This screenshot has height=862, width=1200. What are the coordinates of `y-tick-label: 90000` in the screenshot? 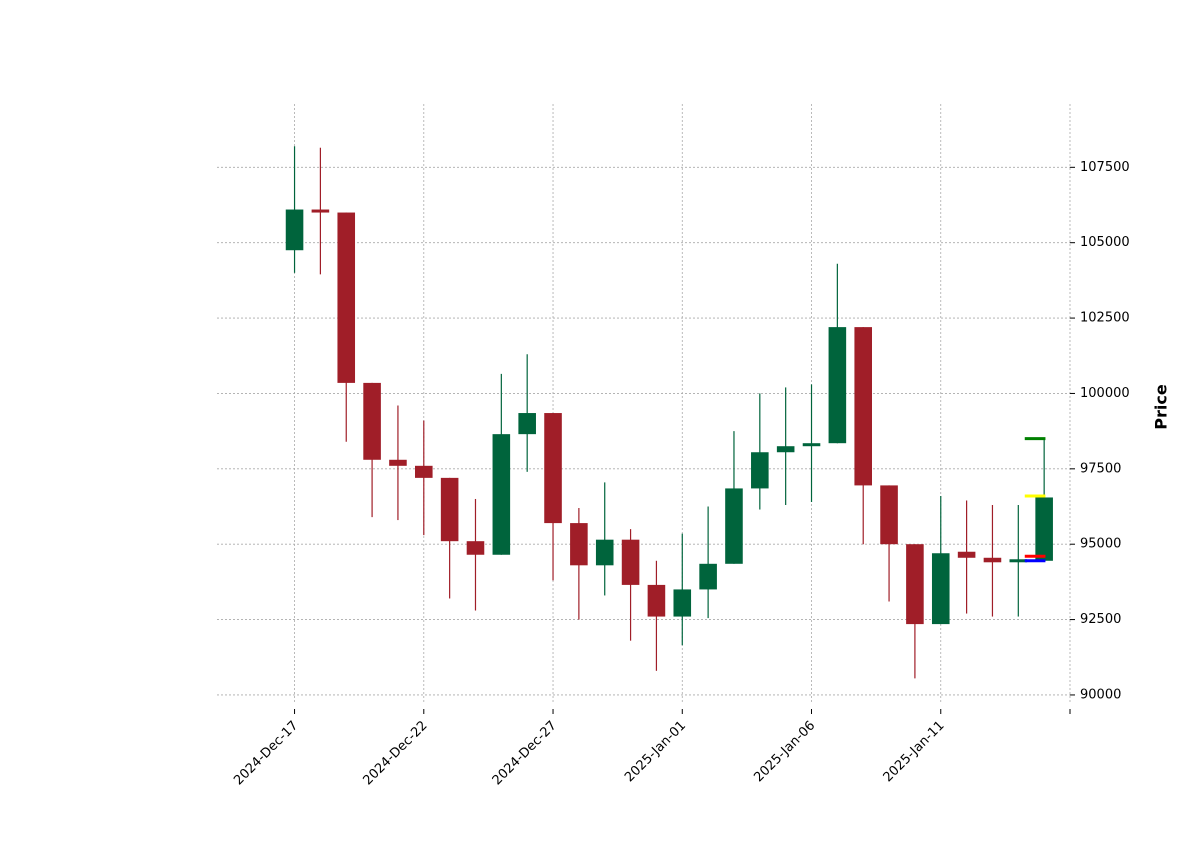 It's located at (1100, 694).